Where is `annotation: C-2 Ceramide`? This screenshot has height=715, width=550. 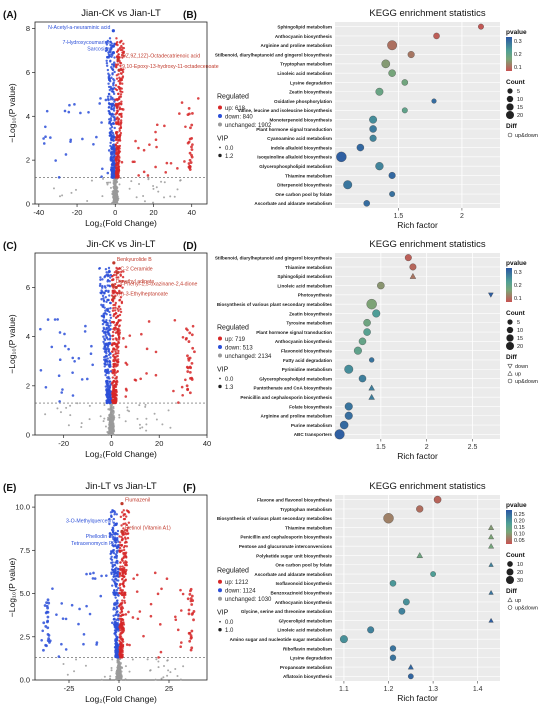
annotation: C-2 Ceramide is located at coordinates (134, 271).